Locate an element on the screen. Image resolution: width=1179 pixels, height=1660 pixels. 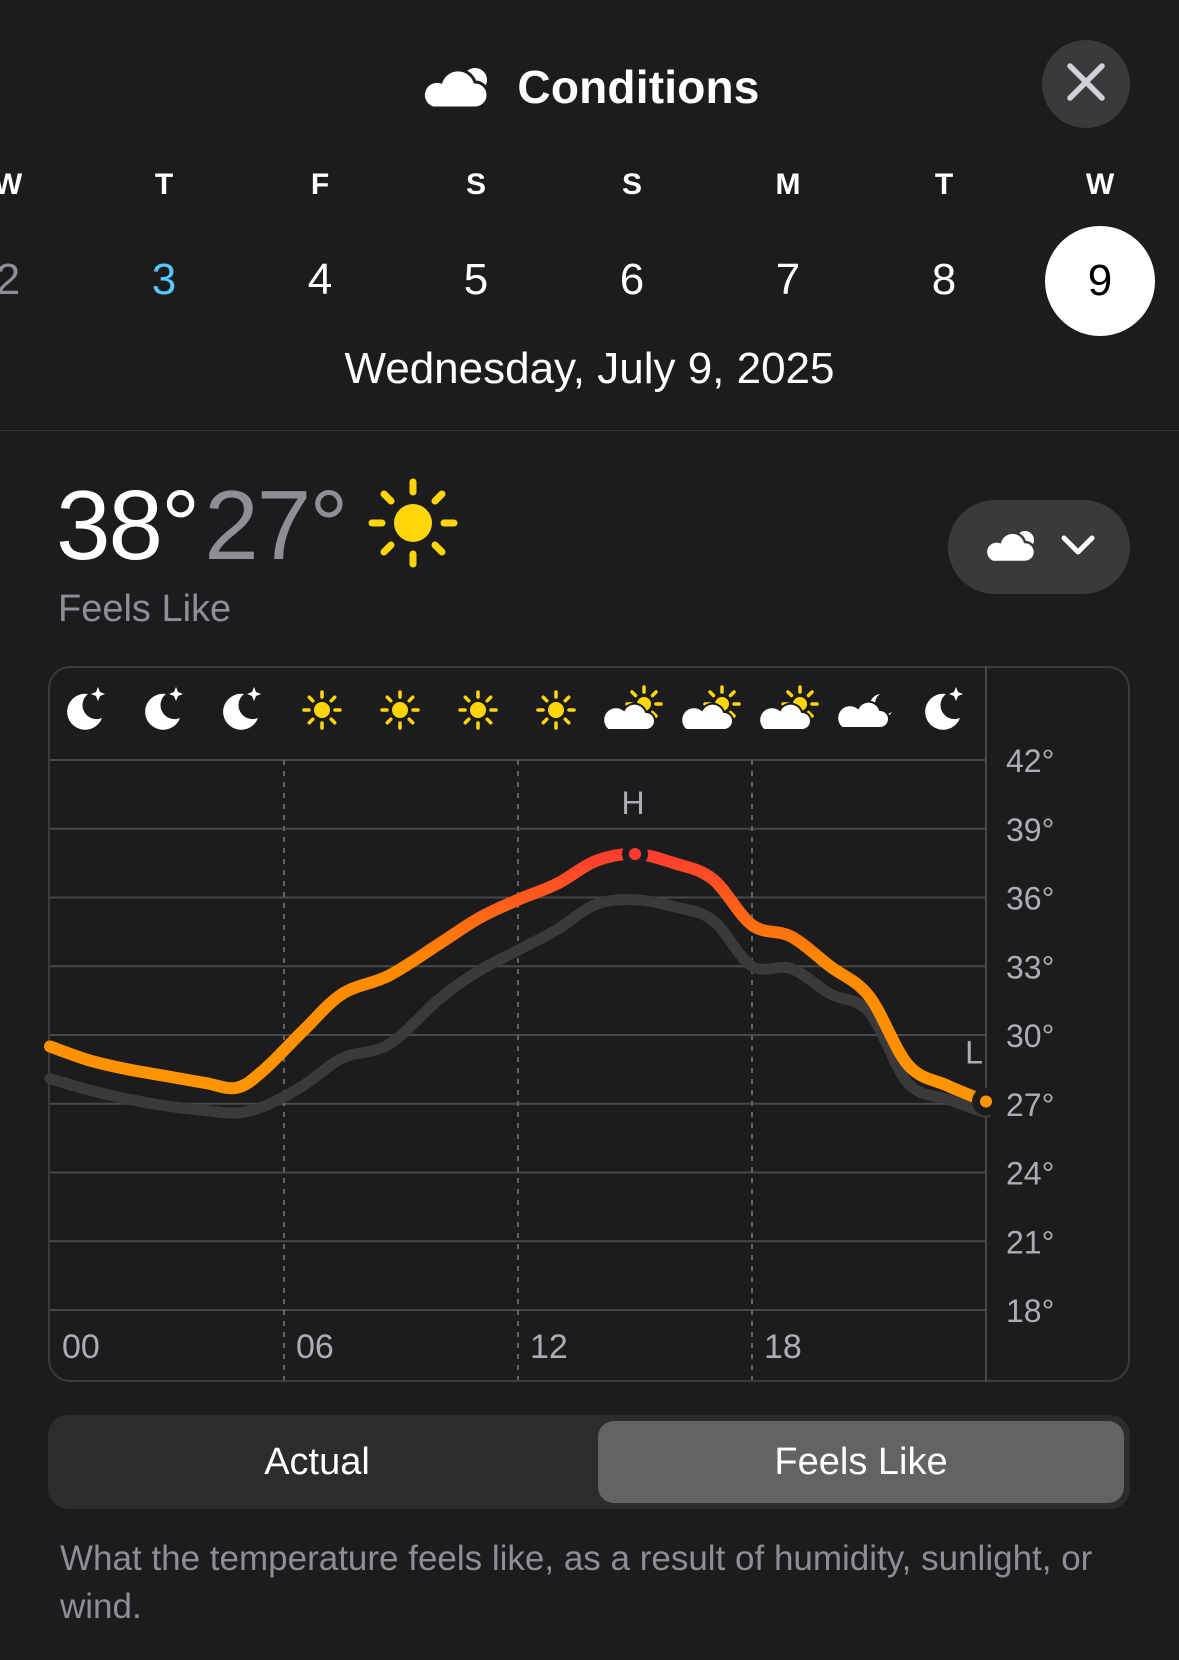
divider is located at coordinates (589, 430).